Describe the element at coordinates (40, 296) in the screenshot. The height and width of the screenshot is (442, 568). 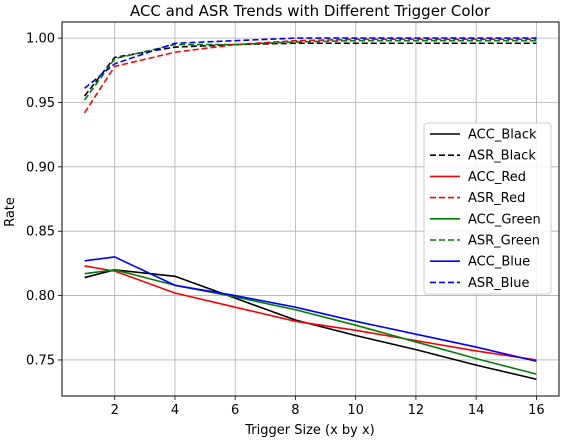
I see `y-tick-label: 0.80` at that location.